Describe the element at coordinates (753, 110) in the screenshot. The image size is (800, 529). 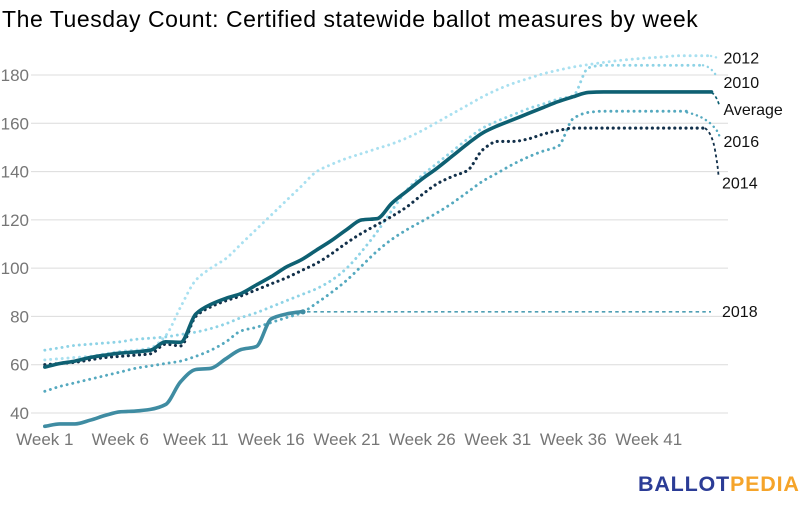
I see `svg-text: Average` at that location.